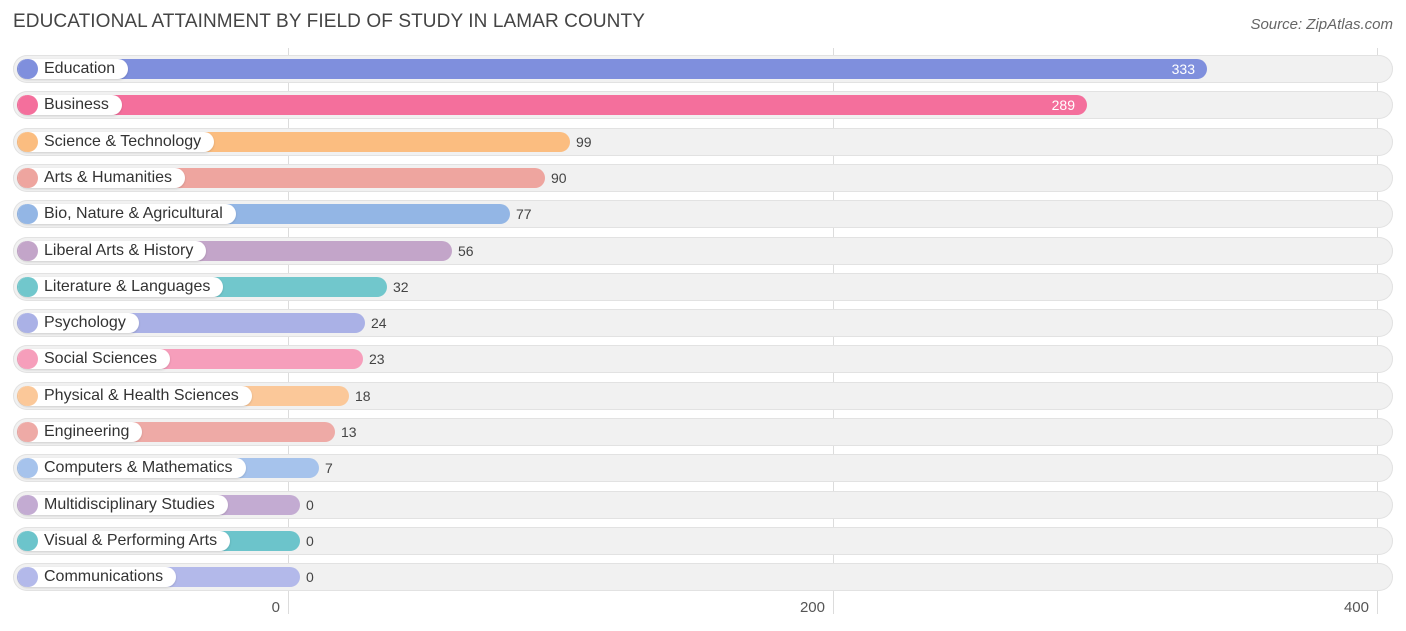 The width and height of the screenshot is (1406, 631). I want to click on value-label: 18, so click(363, 396).